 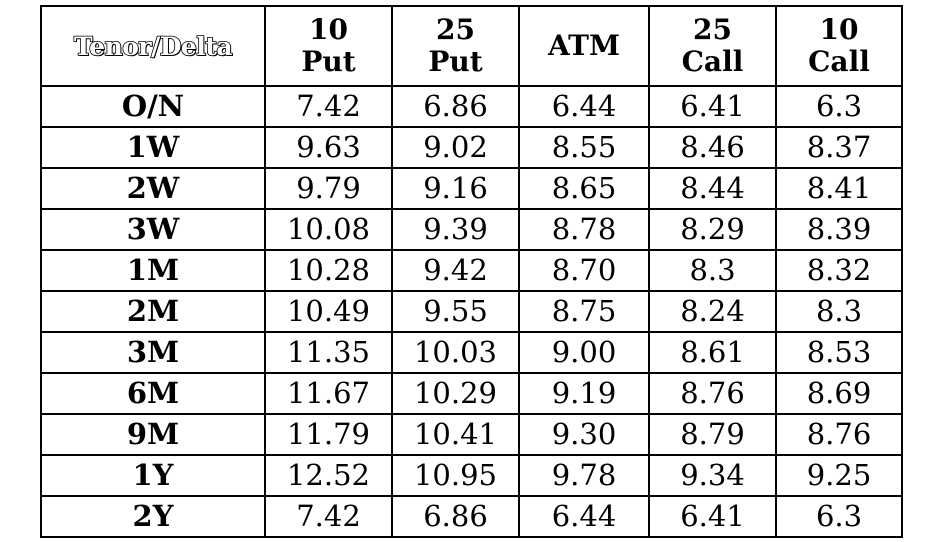 I want to click on table-row: 9M 11.79 10.41 9.30 8.79 8.76, so click(x=471, y=434).